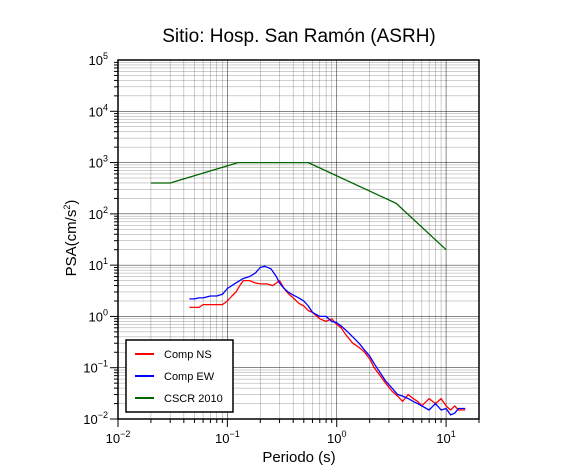 This screenshot has width=586, height=475. What do you see at coordinates (343, 434) in the screenshot?
I see `x-tick-label-exp: 0` at bounding box center [343, 434].